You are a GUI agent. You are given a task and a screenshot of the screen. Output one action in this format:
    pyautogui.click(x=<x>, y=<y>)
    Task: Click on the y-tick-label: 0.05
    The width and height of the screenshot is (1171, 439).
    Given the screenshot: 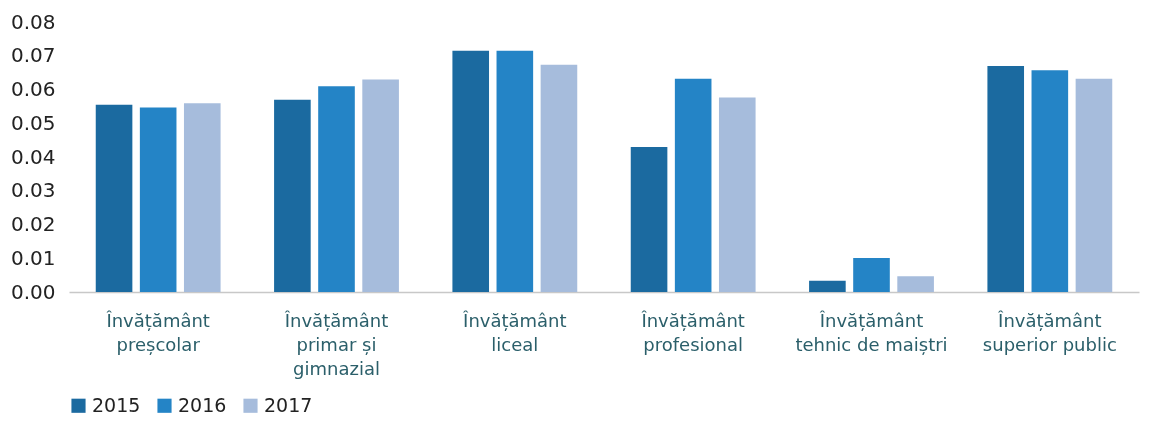 What is the action you would take?
    pyautogui.click(x=33, y=122)
    